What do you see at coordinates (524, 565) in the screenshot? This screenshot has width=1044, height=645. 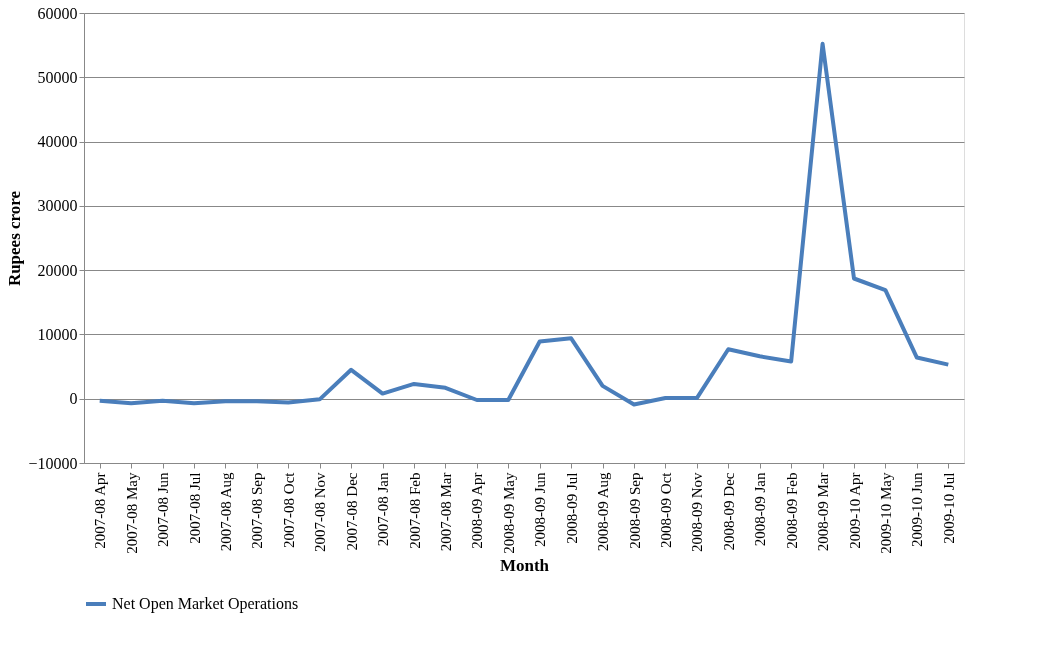 I see `x-axis-title: Month` at bounding box center [524, 565].